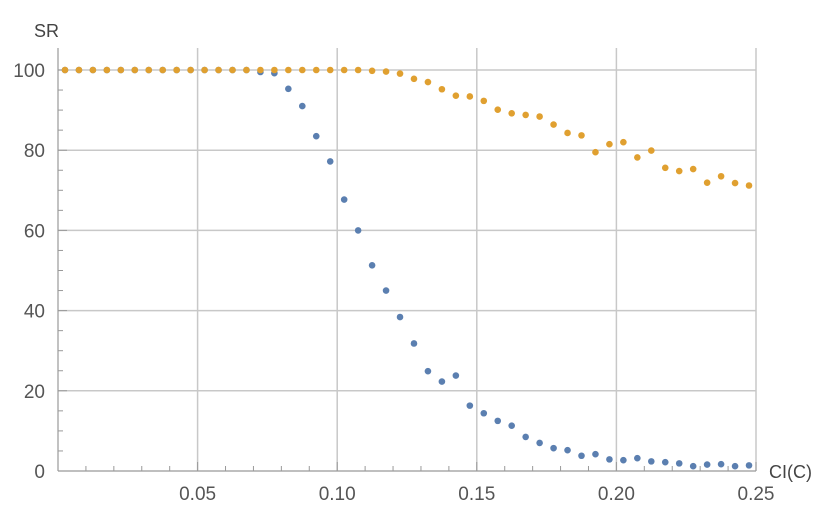 The height and width of the screenshot is (508, 830). Describe the element at coordinates (34, 392) in the screenshot. I see `y-tick-label: 20` at that location.